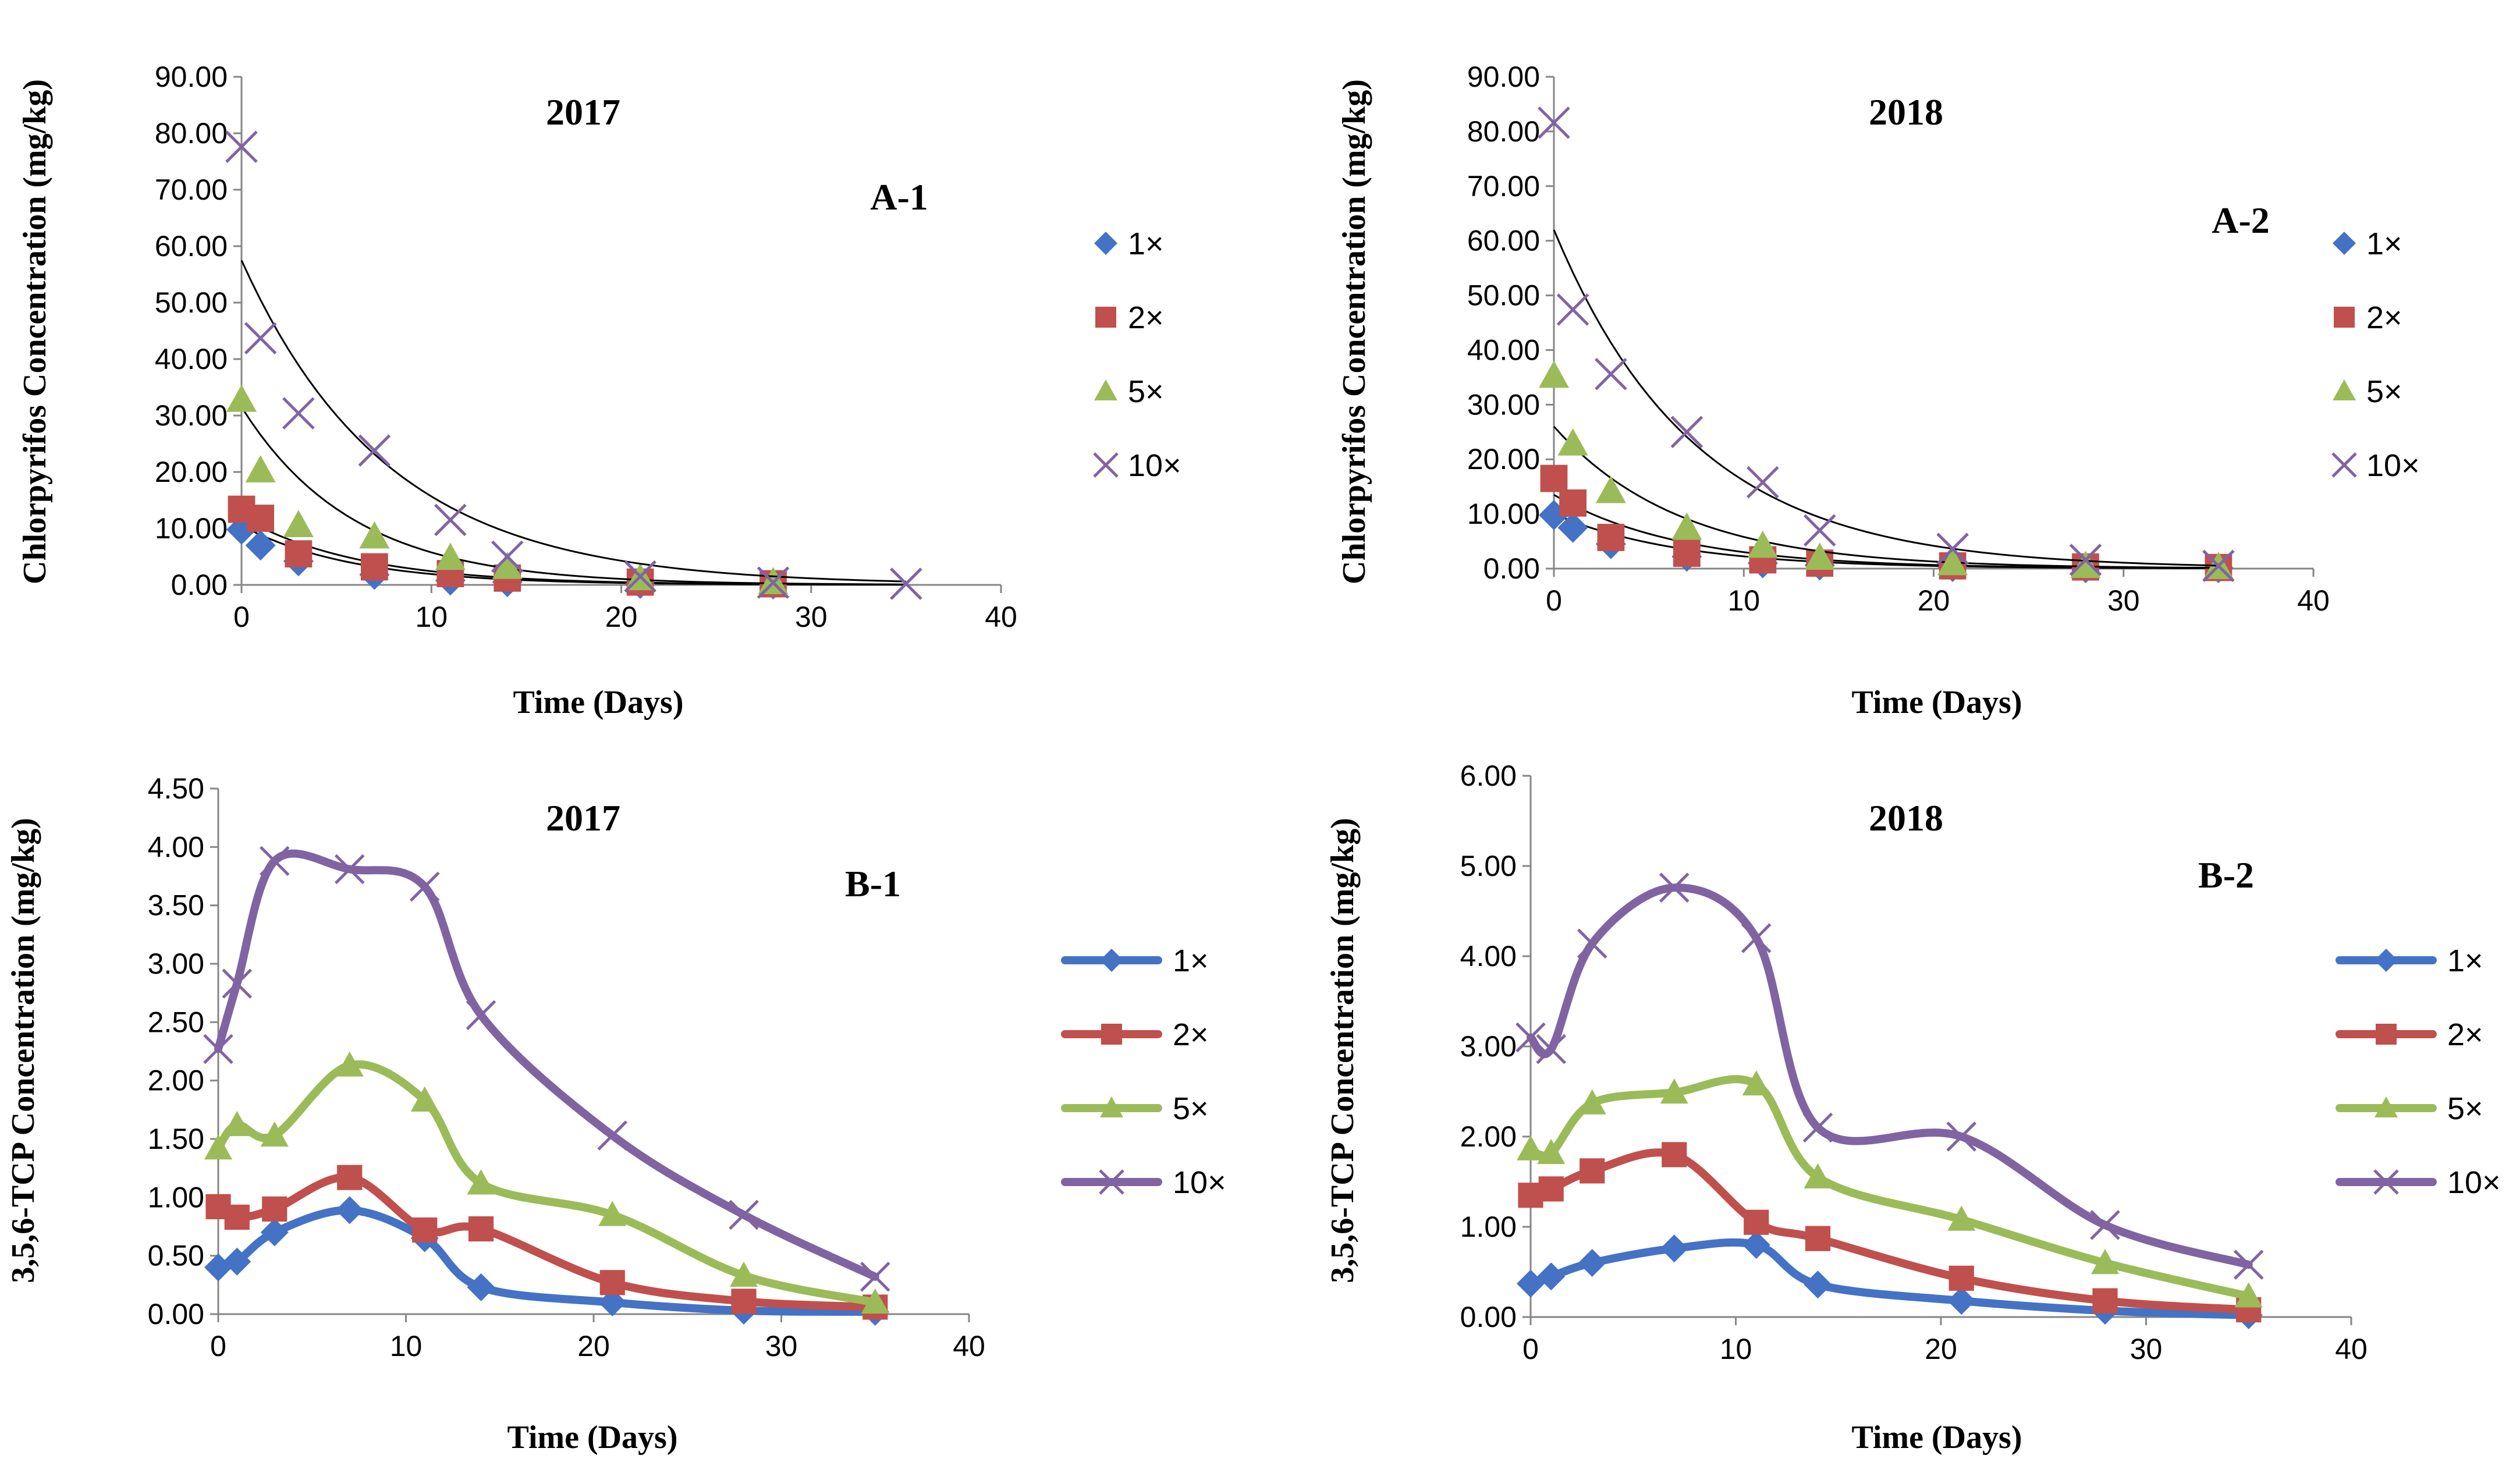 This screenshot has height=1473, width=2520. What do you see at coordinates (406, 1346) in the screenshot?
I see `x-tick-label: 10` at bounding box center [406, 1346].